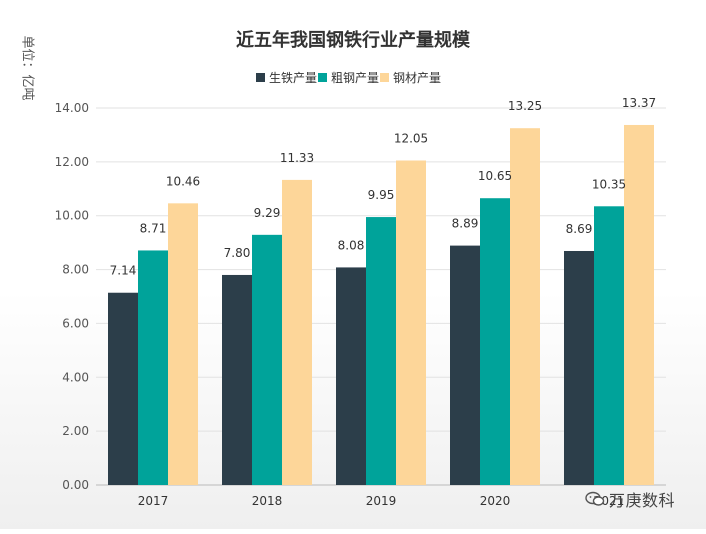 The width and height of the screenshot is (706, 534). Describe the element at coordinates (237, 253) in the screenshot. I see `data-label: 7.80` at that location.